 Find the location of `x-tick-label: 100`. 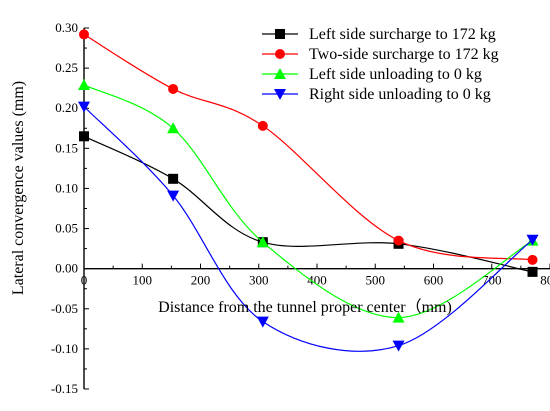

x-tick-label: 100 is located at coordinates (143, 280).